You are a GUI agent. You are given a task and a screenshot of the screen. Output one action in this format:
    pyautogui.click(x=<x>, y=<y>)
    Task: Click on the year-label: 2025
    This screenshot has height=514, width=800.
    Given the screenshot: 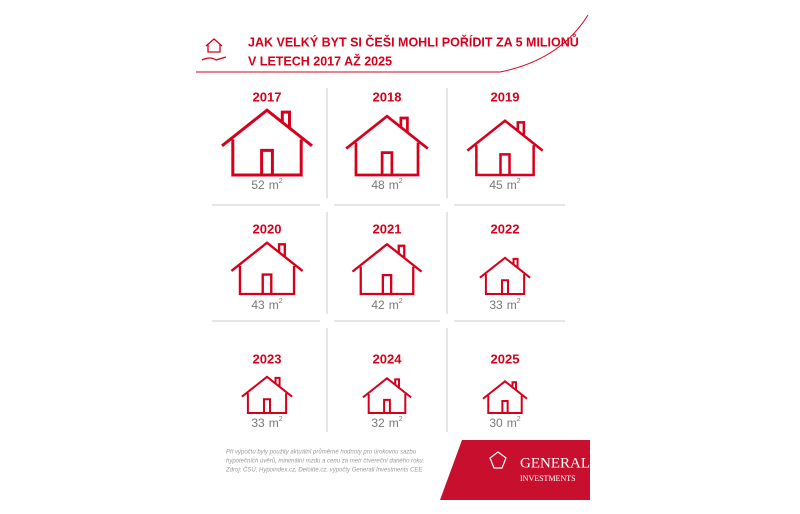 What is the action you would take?
    pyautogui.click(x=505, y=358)
    